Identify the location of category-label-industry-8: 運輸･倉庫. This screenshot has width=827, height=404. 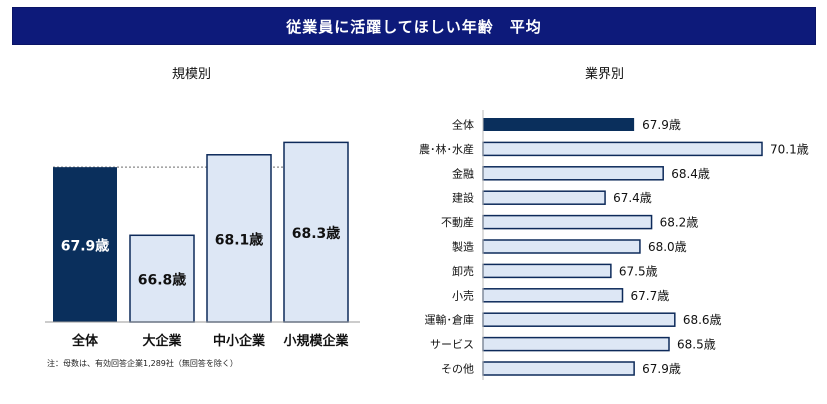
(450, 320).